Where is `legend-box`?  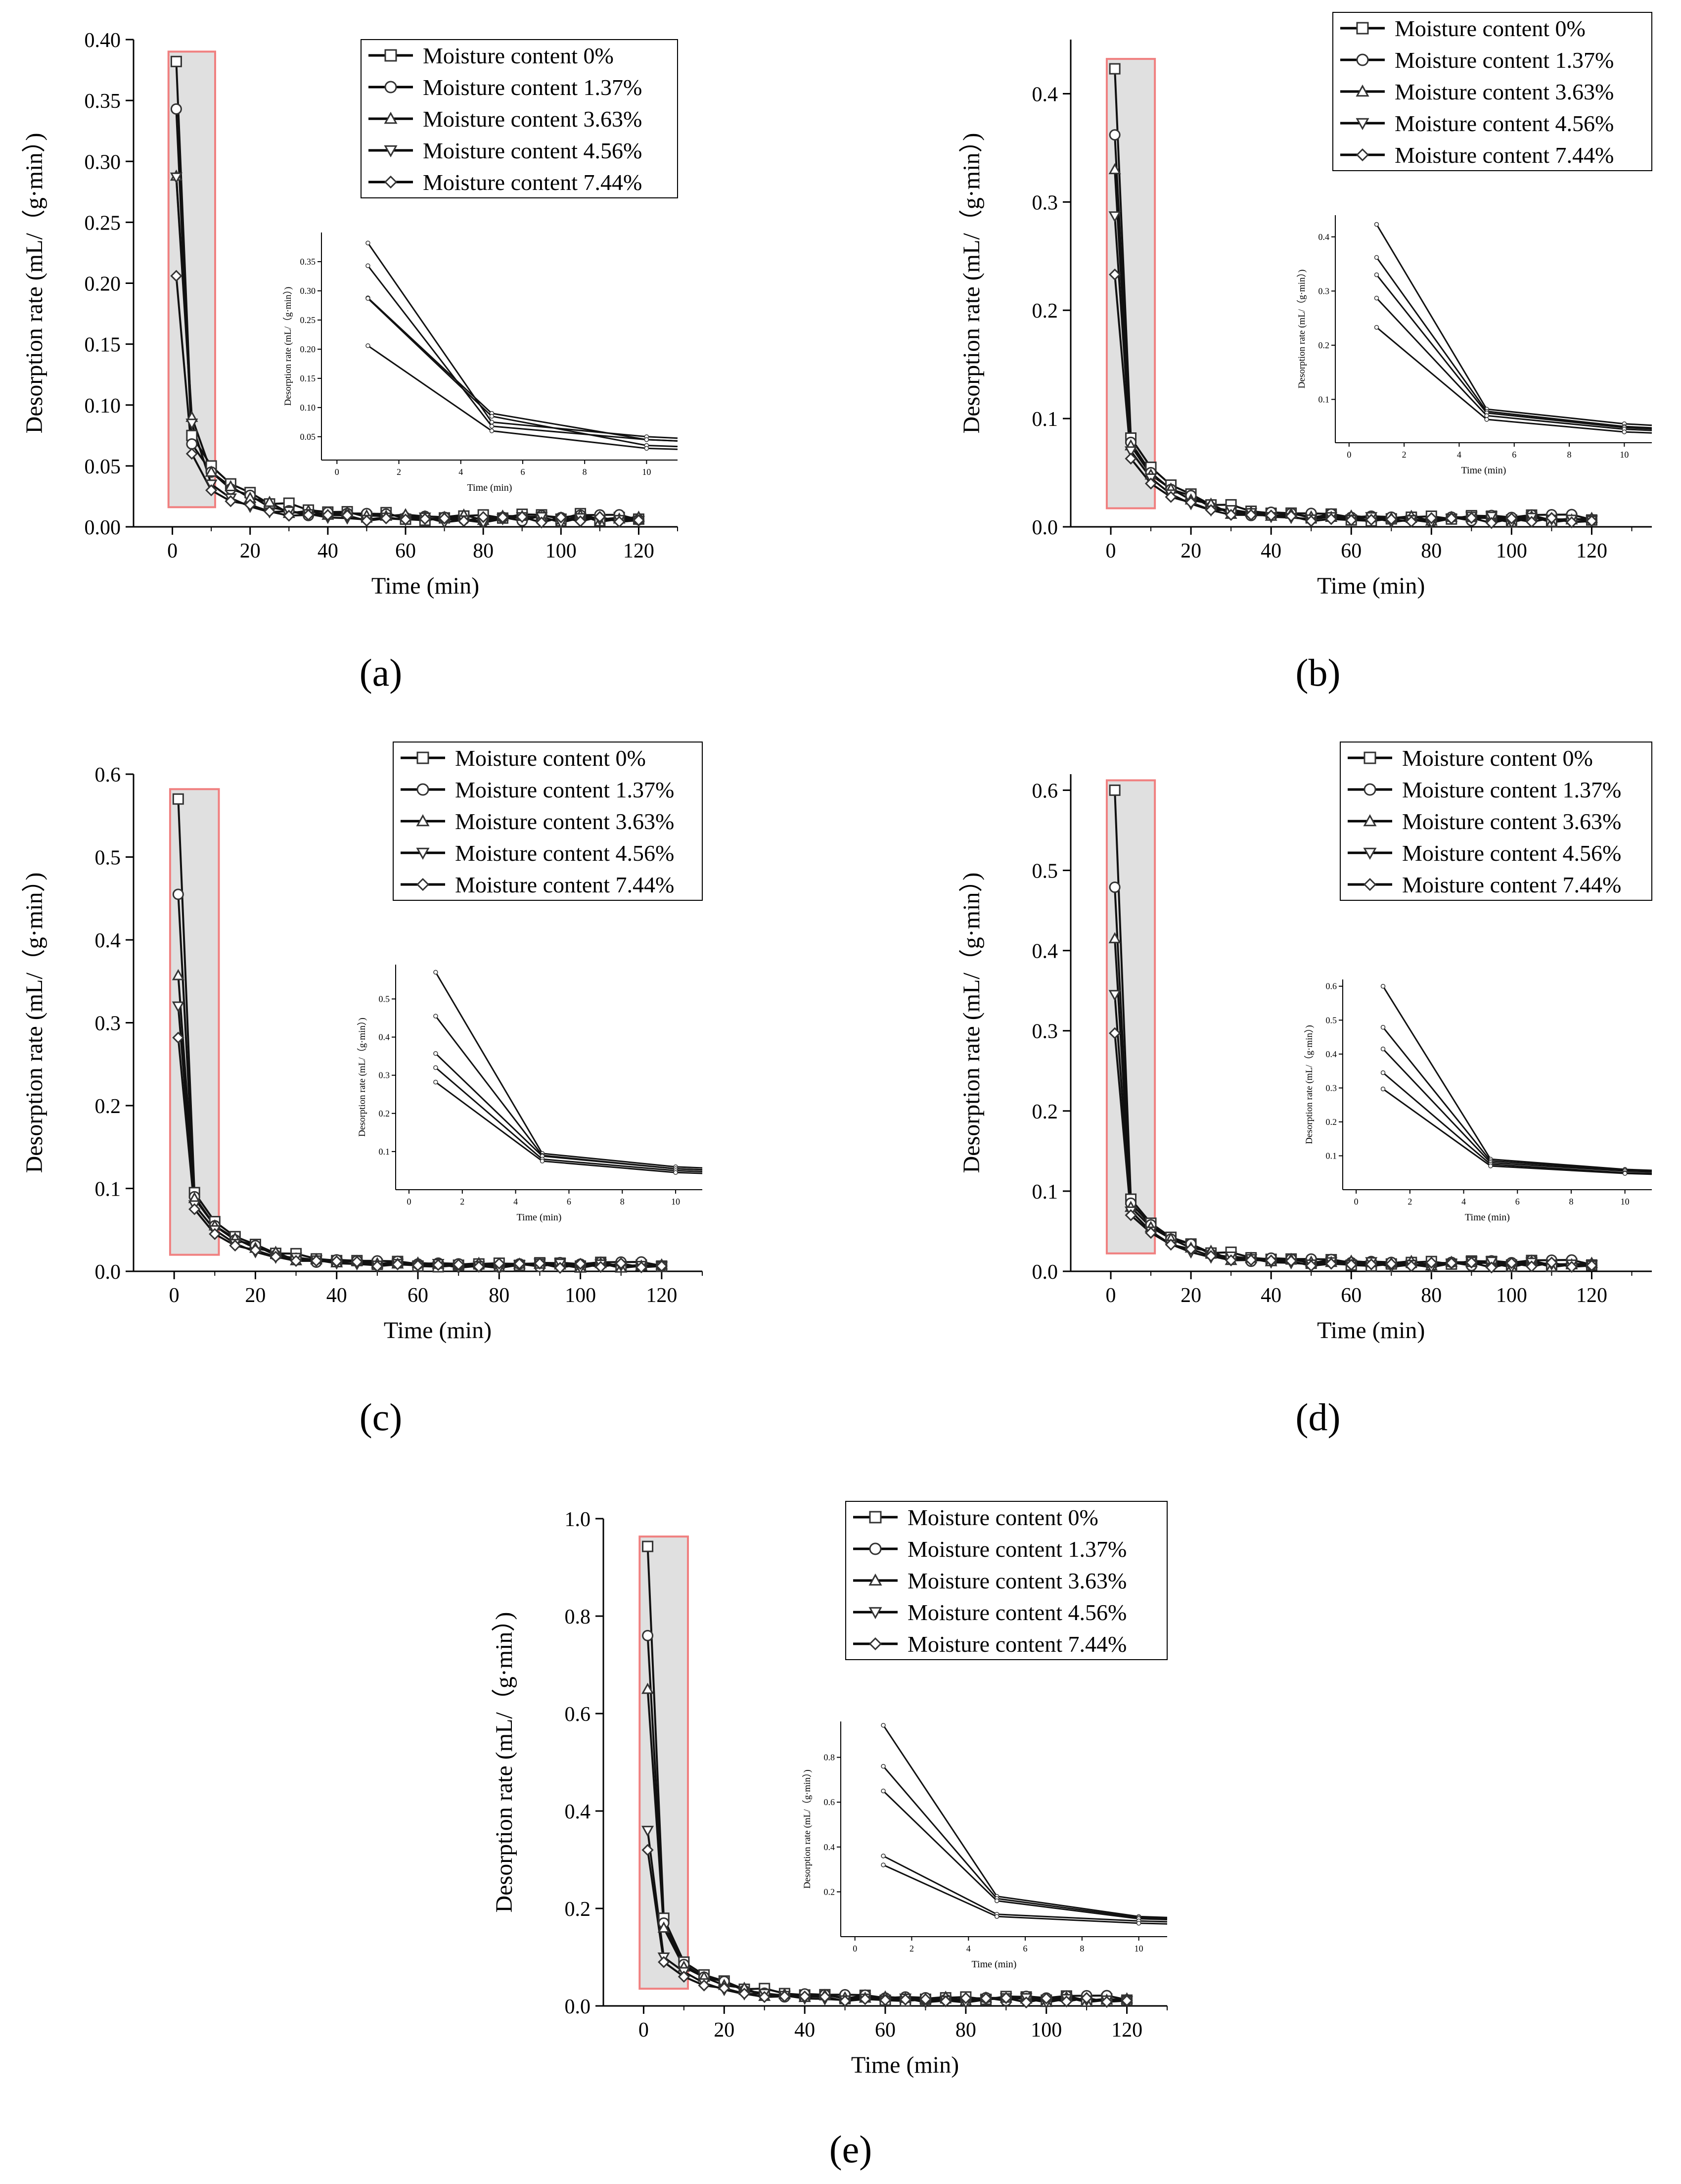 legend-box is located at coordinates (1492, 91).